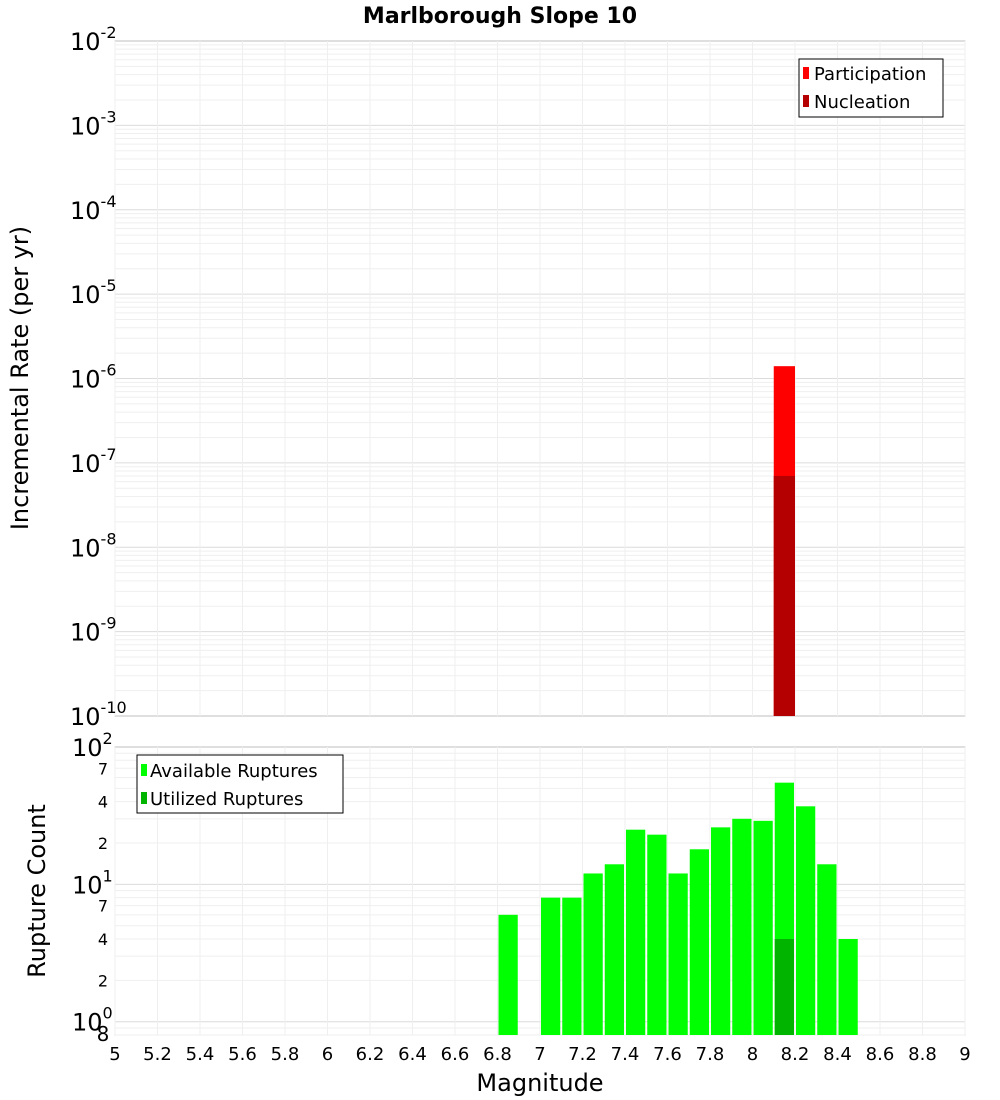 This screenshot has height=1100, width=1000. What do you see at coordinates (795, 1054) in the screenshot?
I see `x-tick-label: 8.2` at bounding box center [795, 1054].